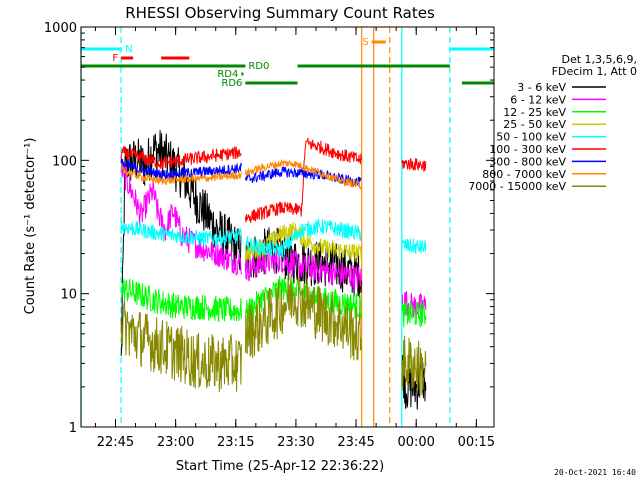  What do you see at coordinates (115, 442) in the screenshot?
I see `x-tick-label-0: 22:45` at bounding box center [115, 442].